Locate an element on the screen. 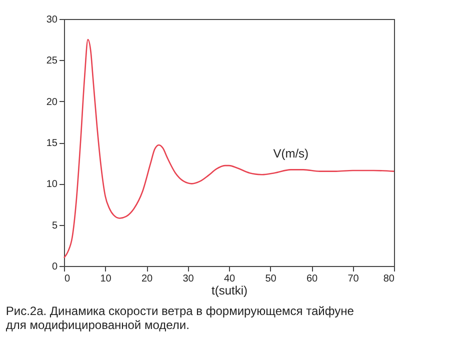 Image resolution: width=456 pixels, height=345 pixels. x-tick-label: 40 is located at coordinates (230, 279).